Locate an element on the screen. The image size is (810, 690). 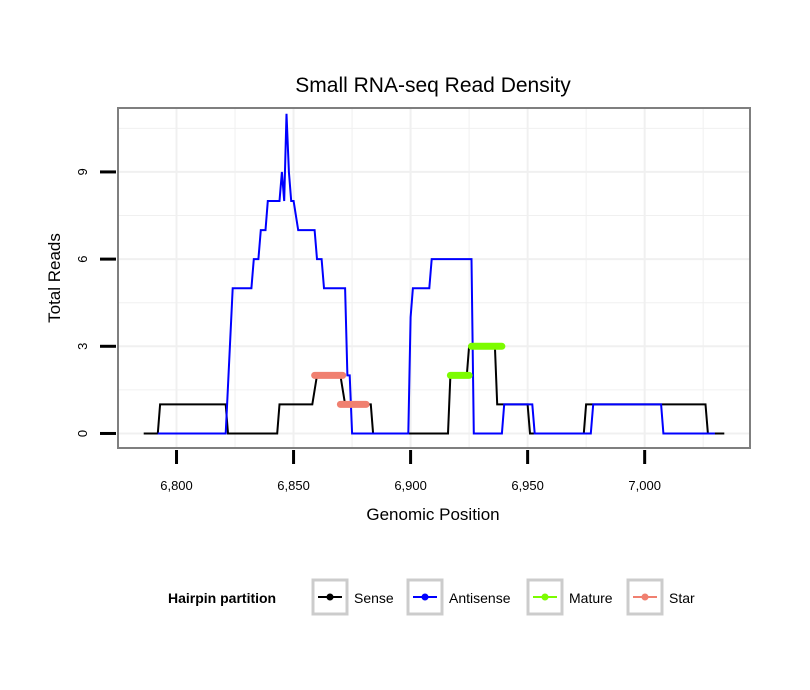
antisense-legend-point is located at coordinates (425, 597).